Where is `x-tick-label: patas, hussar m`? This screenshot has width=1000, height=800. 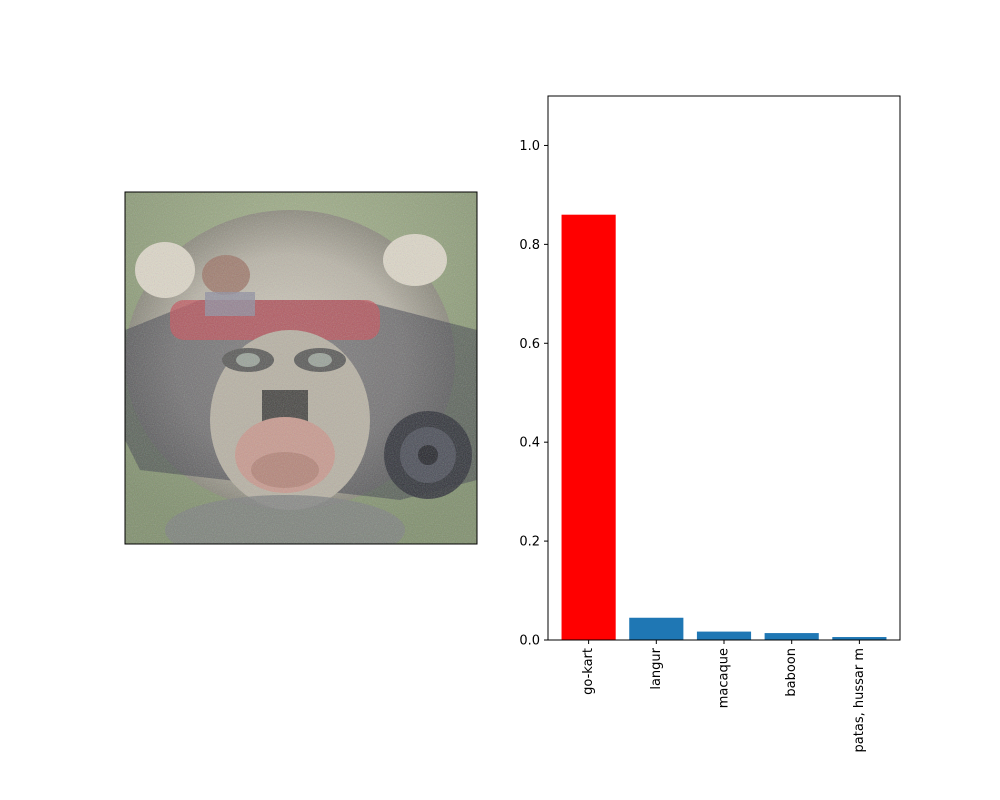
x-tick-label: patas, hussar m is located at coordinates (859, 700).